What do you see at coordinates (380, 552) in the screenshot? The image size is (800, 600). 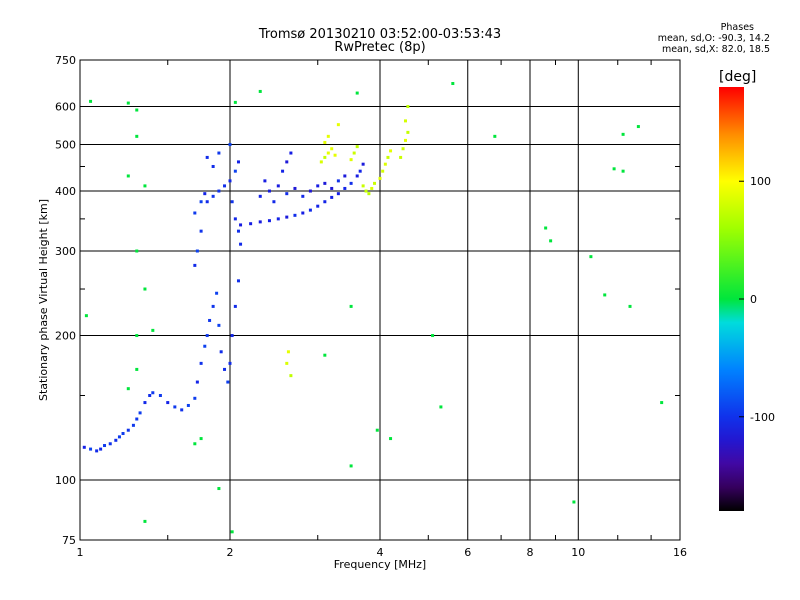 I see `x-tick-label: 4` at bounding box center [380, 552].